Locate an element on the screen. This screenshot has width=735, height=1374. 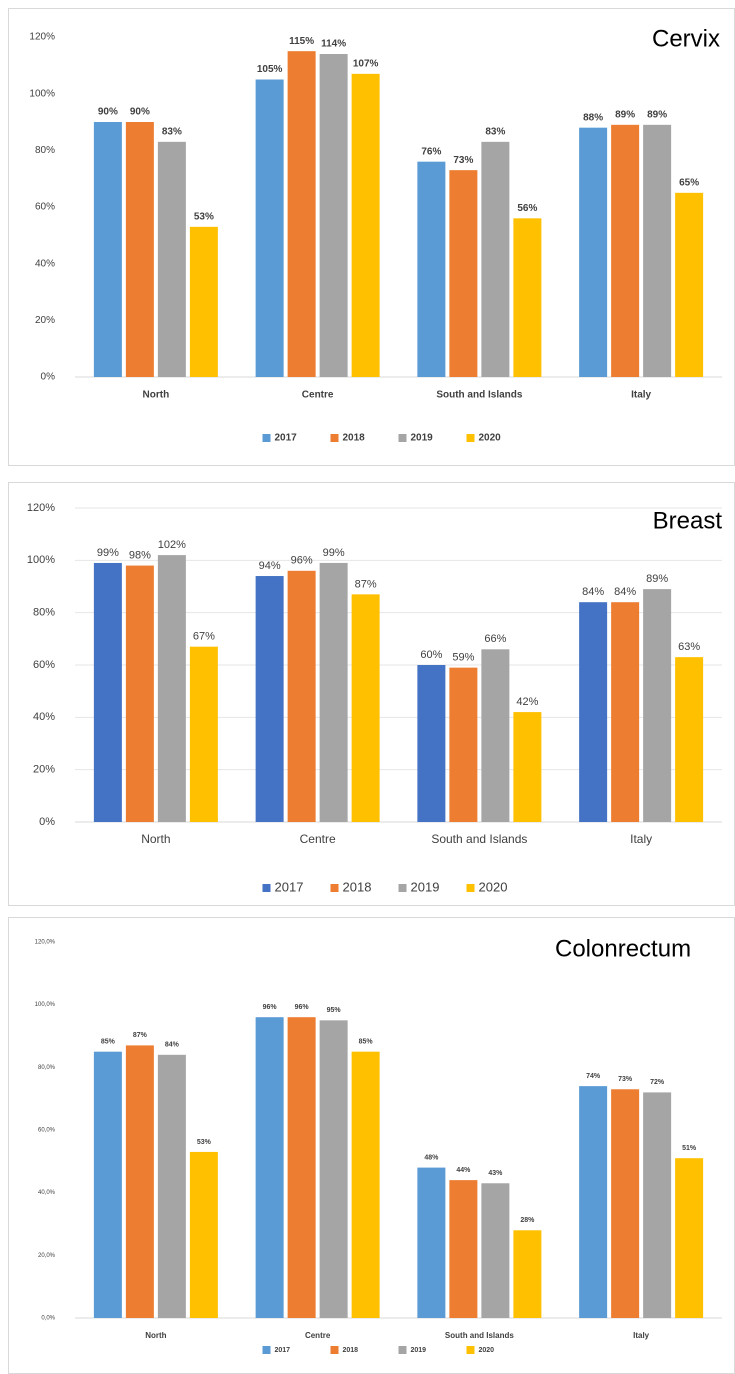
x-tick-label: South and Islands is located at coordinates (479, 839).